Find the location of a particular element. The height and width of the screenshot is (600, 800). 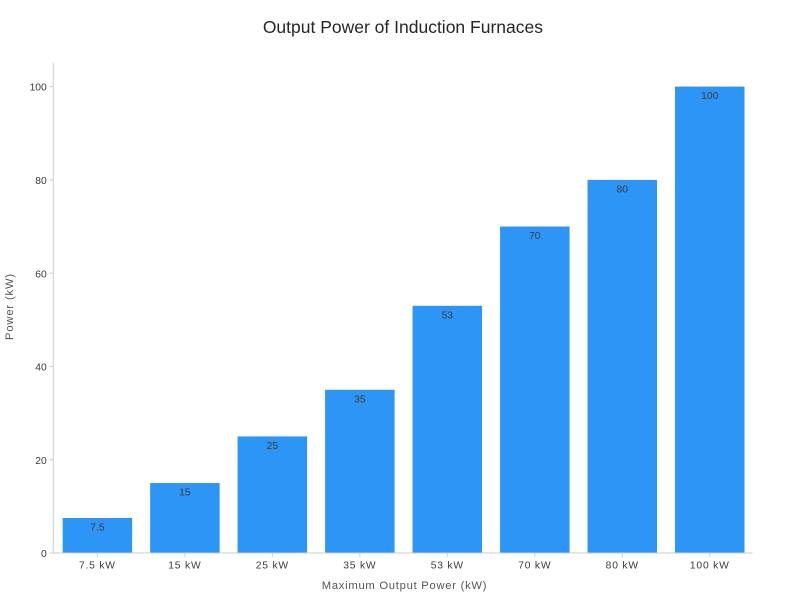

svg-text: 53 kW is located at coordinates (447, 565).